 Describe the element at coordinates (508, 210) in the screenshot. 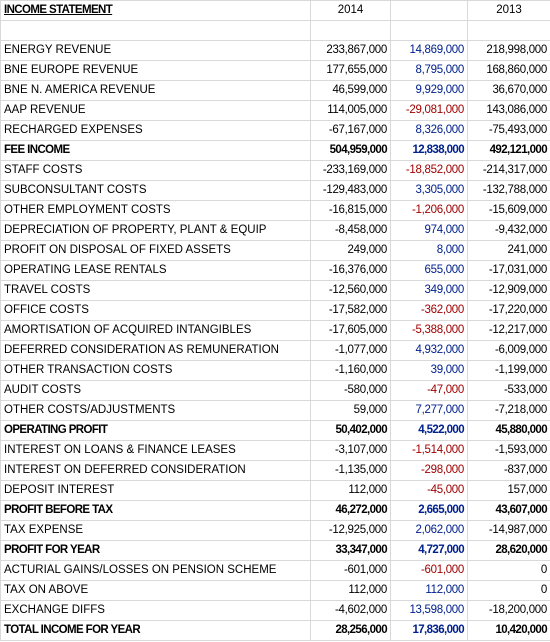

I see `value-2013: -15,609,000` at that location.